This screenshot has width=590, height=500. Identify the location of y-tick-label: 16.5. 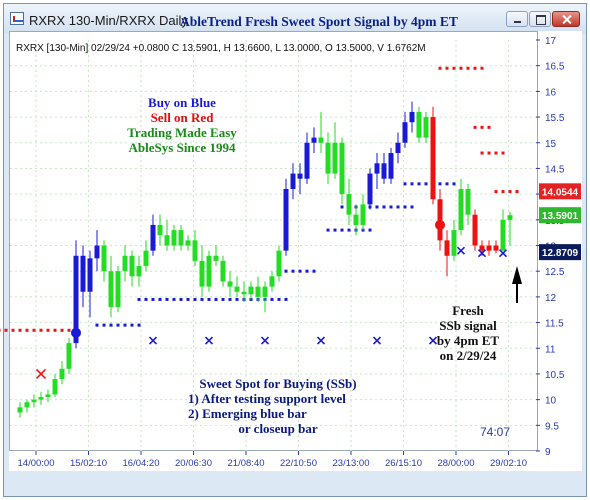
(555, 67).